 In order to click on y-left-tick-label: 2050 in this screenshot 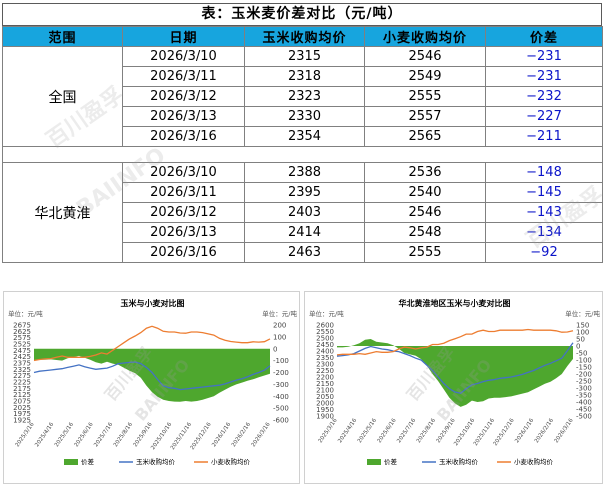, I will do `click(325, 397)`.